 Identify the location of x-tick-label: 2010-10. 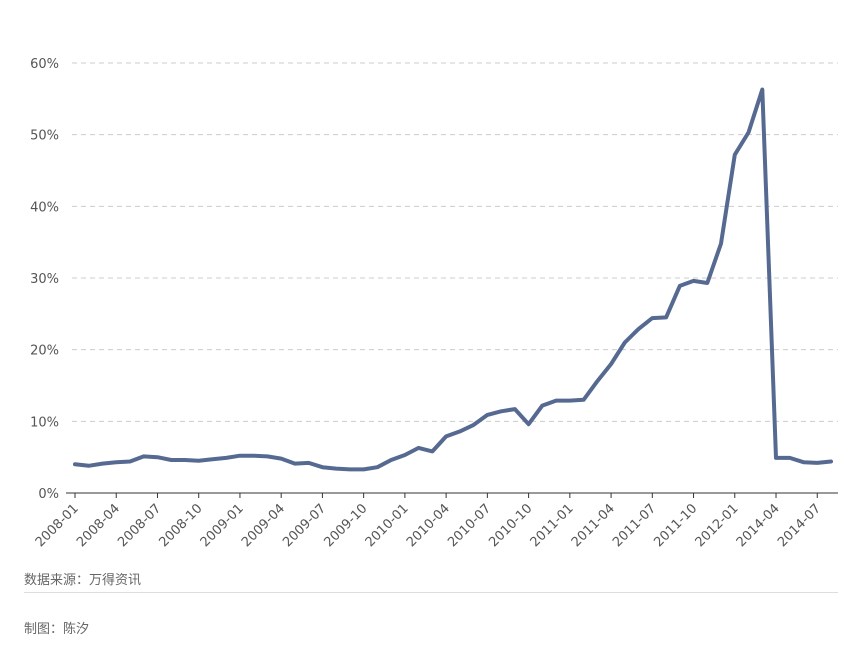
(510, 525).